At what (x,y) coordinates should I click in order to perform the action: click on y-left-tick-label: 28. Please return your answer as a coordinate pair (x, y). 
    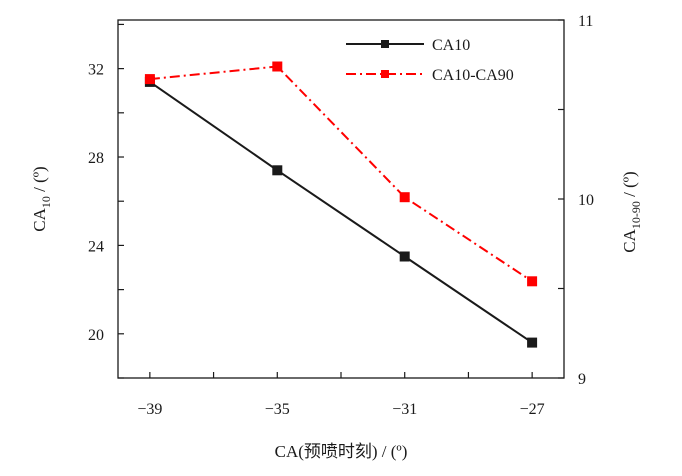
    Looking at the image, I should click on (96, 158).